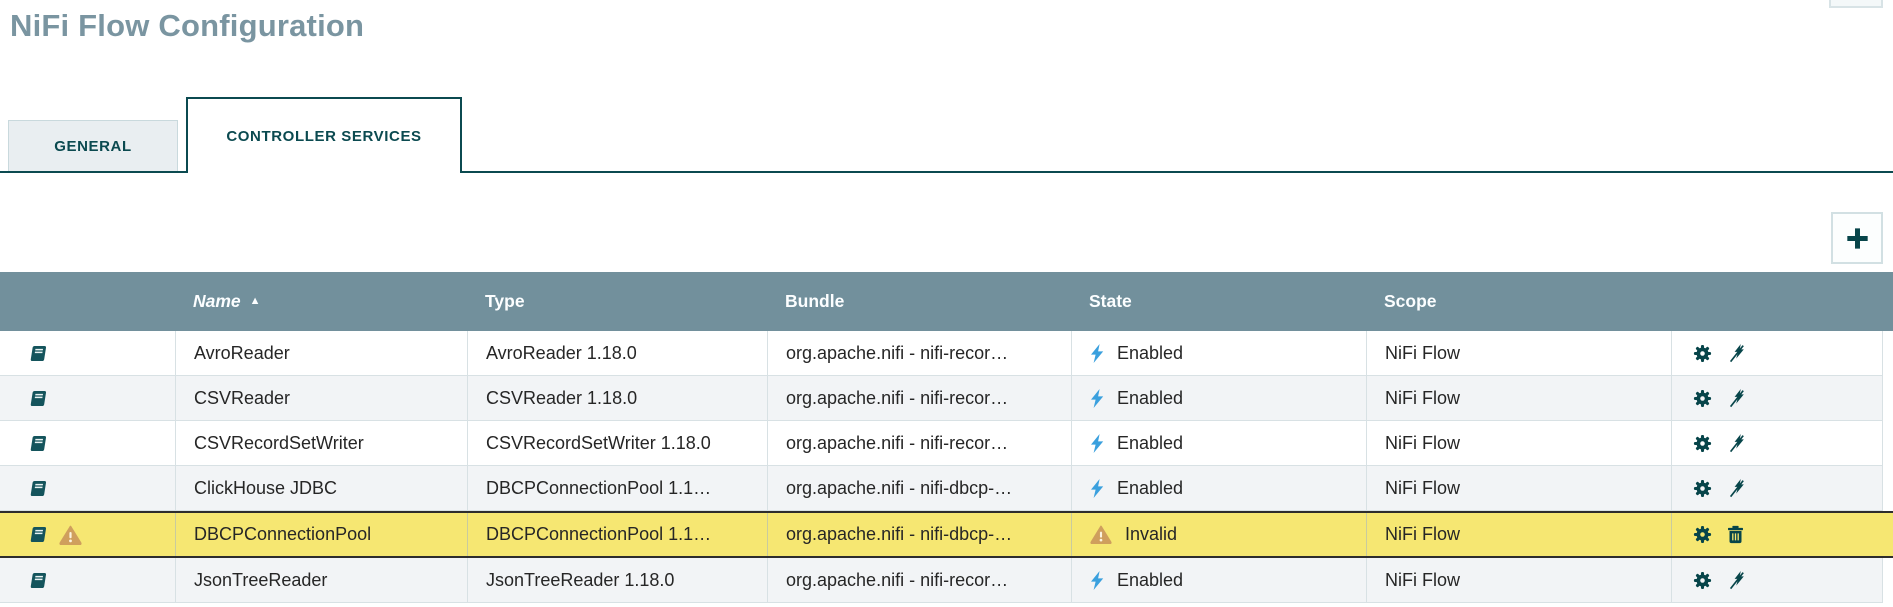 This screenshot has width=1893, height=607. What do you see at coordinates (815, 301) in the screenshot?
I see `column-header-bundle: Bundle` at bounding box center [815, 301].